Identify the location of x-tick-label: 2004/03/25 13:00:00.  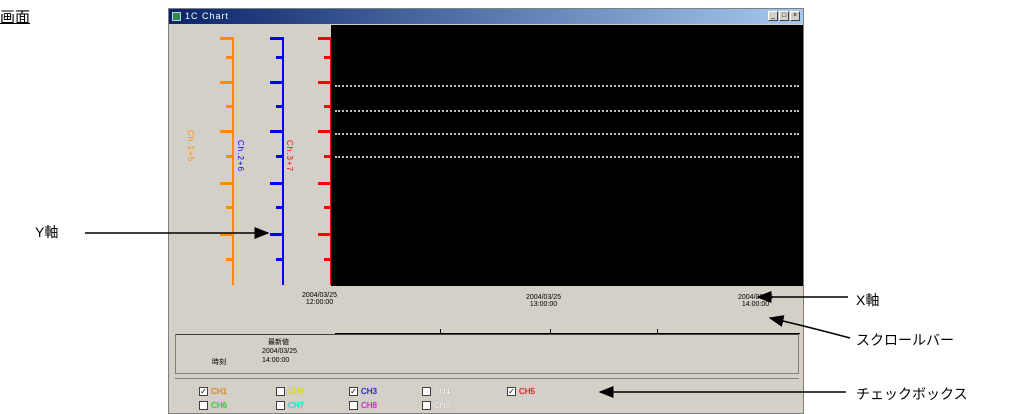
(544, 301).